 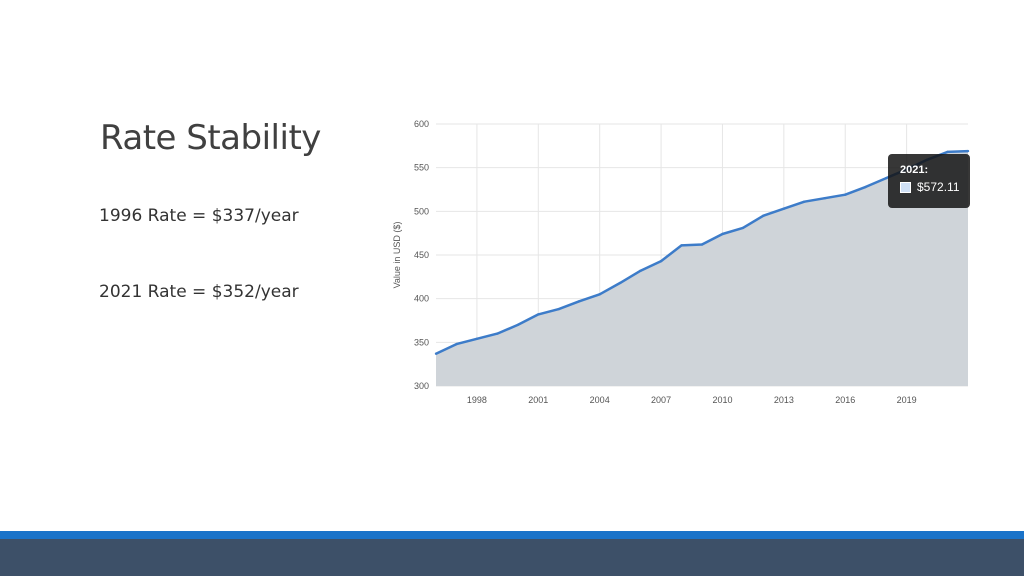 What do you see at coordinates (661, 400) in the screenshot?
I see `x-tick-label: 2007` at bounding box center [661, 400].